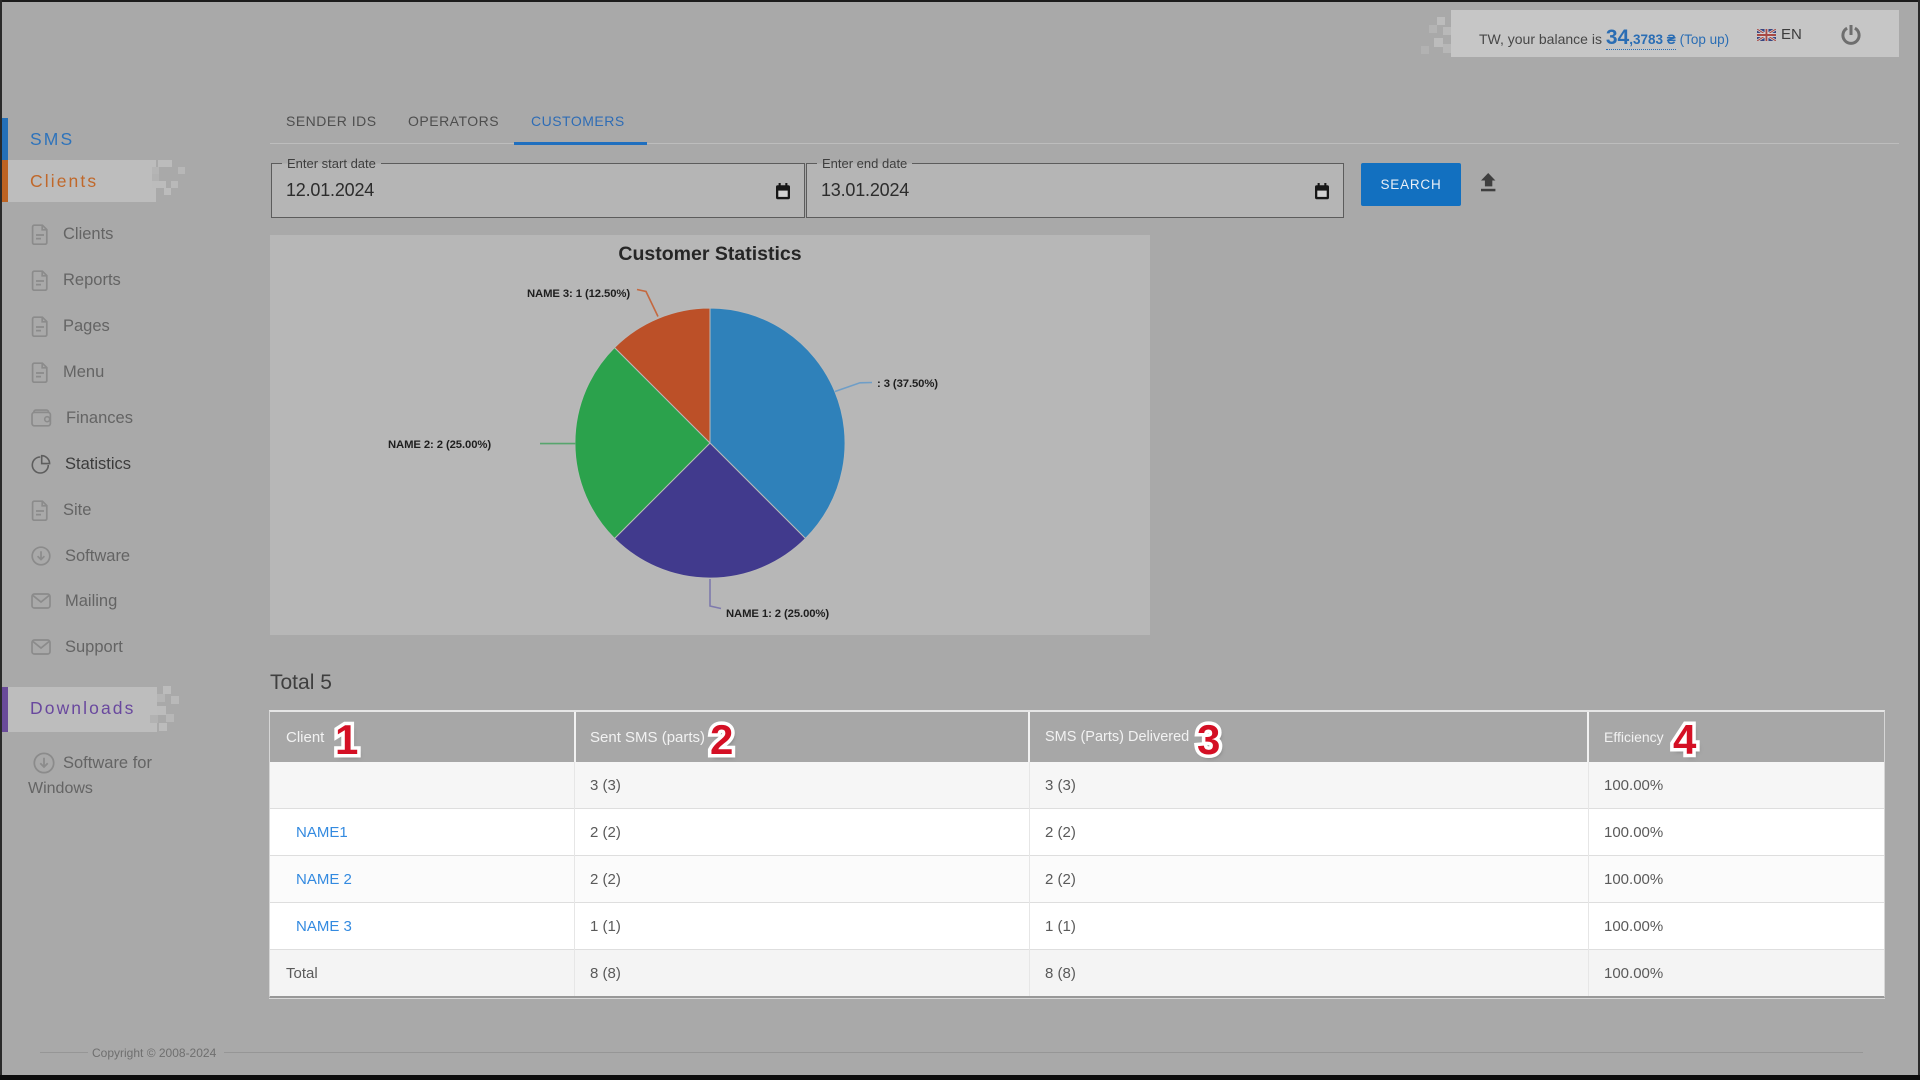 The image size is (1920, 1080). What do you see at coordinates (907, 384) in the screenshot?
I see `svg-text:: 3 (37.50%): : 3 (37.50%)` at bounding box center [907, 384].